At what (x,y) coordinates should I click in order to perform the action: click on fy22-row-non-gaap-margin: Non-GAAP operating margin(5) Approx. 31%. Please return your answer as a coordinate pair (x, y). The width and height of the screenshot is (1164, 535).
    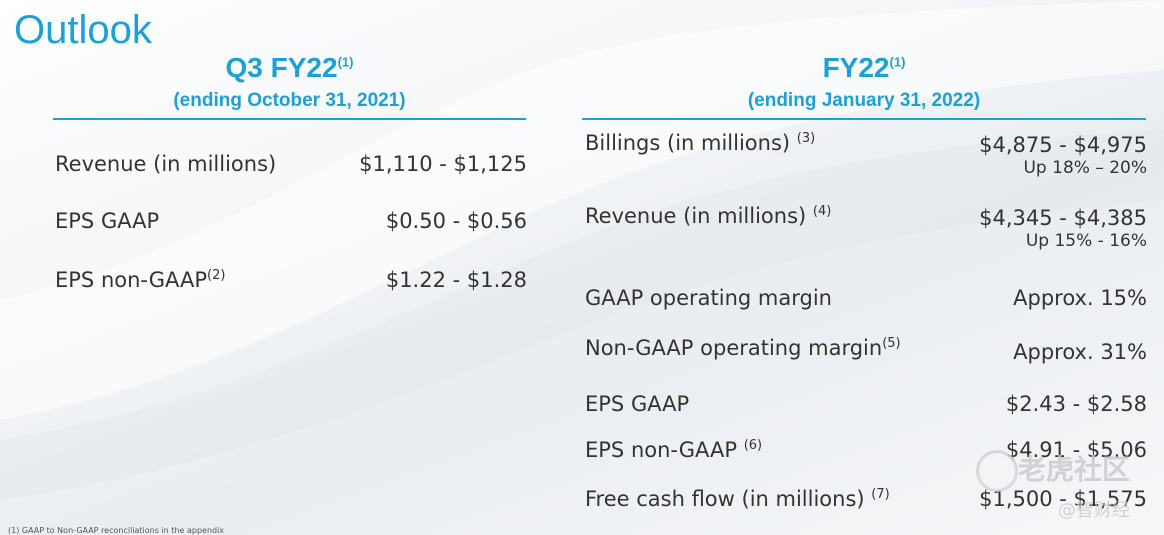
    Looking at the image, I should click on (866, 351).